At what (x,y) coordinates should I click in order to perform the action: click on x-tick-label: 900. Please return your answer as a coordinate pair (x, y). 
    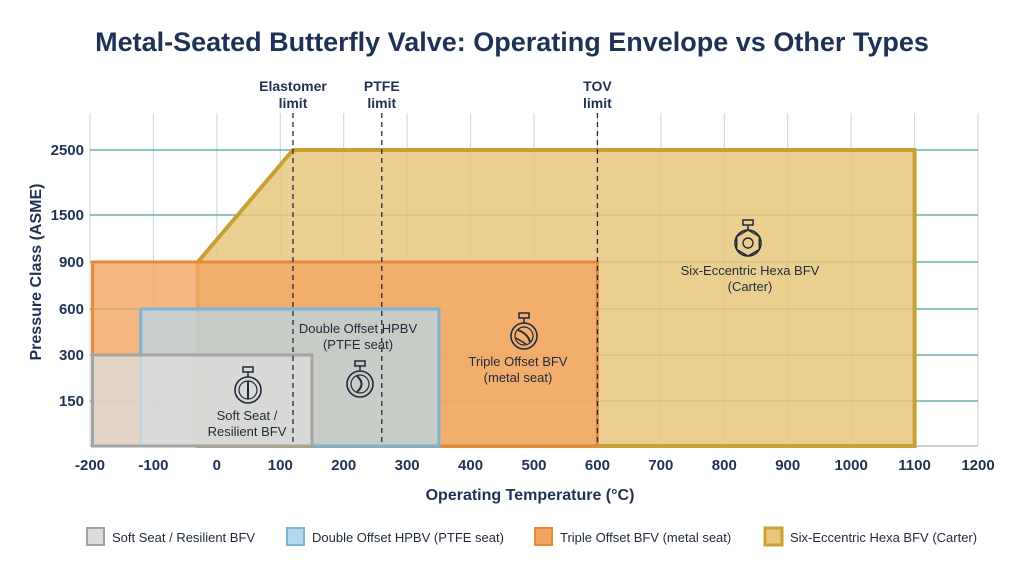
    Looking at the image, I should click on (787, 465).